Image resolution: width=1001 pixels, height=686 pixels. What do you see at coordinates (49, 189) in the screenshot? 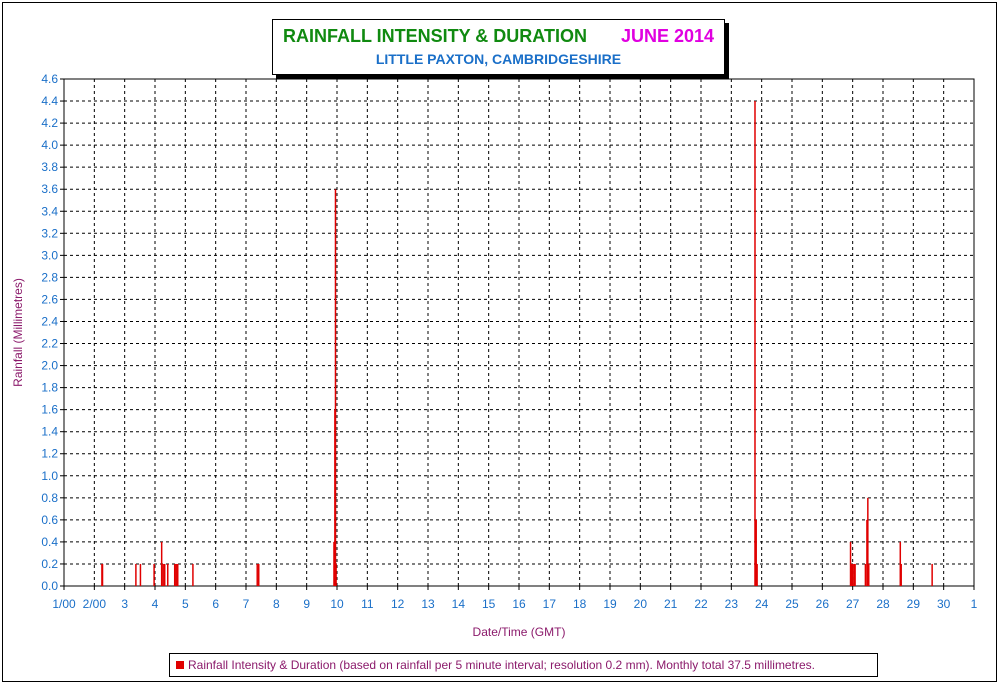
I see `y-tick-label: 3.6` at bounding box center [49, 189].